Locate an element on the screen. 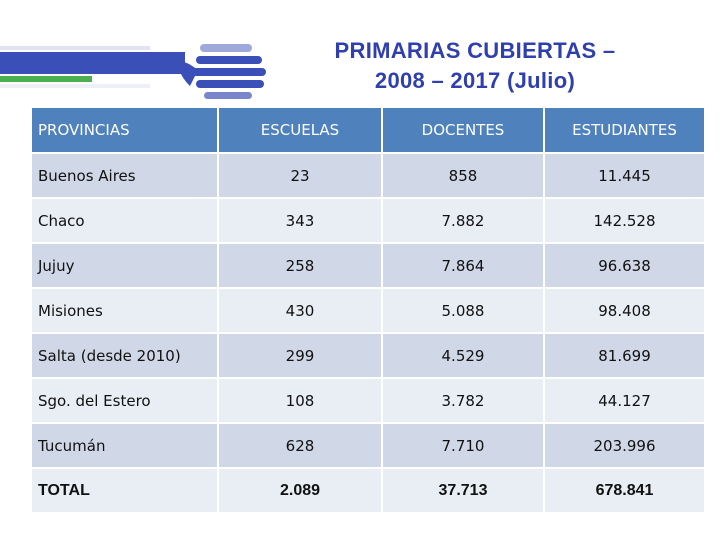 This screenshot has width=720, height=540. cell-estudiantes: 44.127 is located at coordinates (624, 401).